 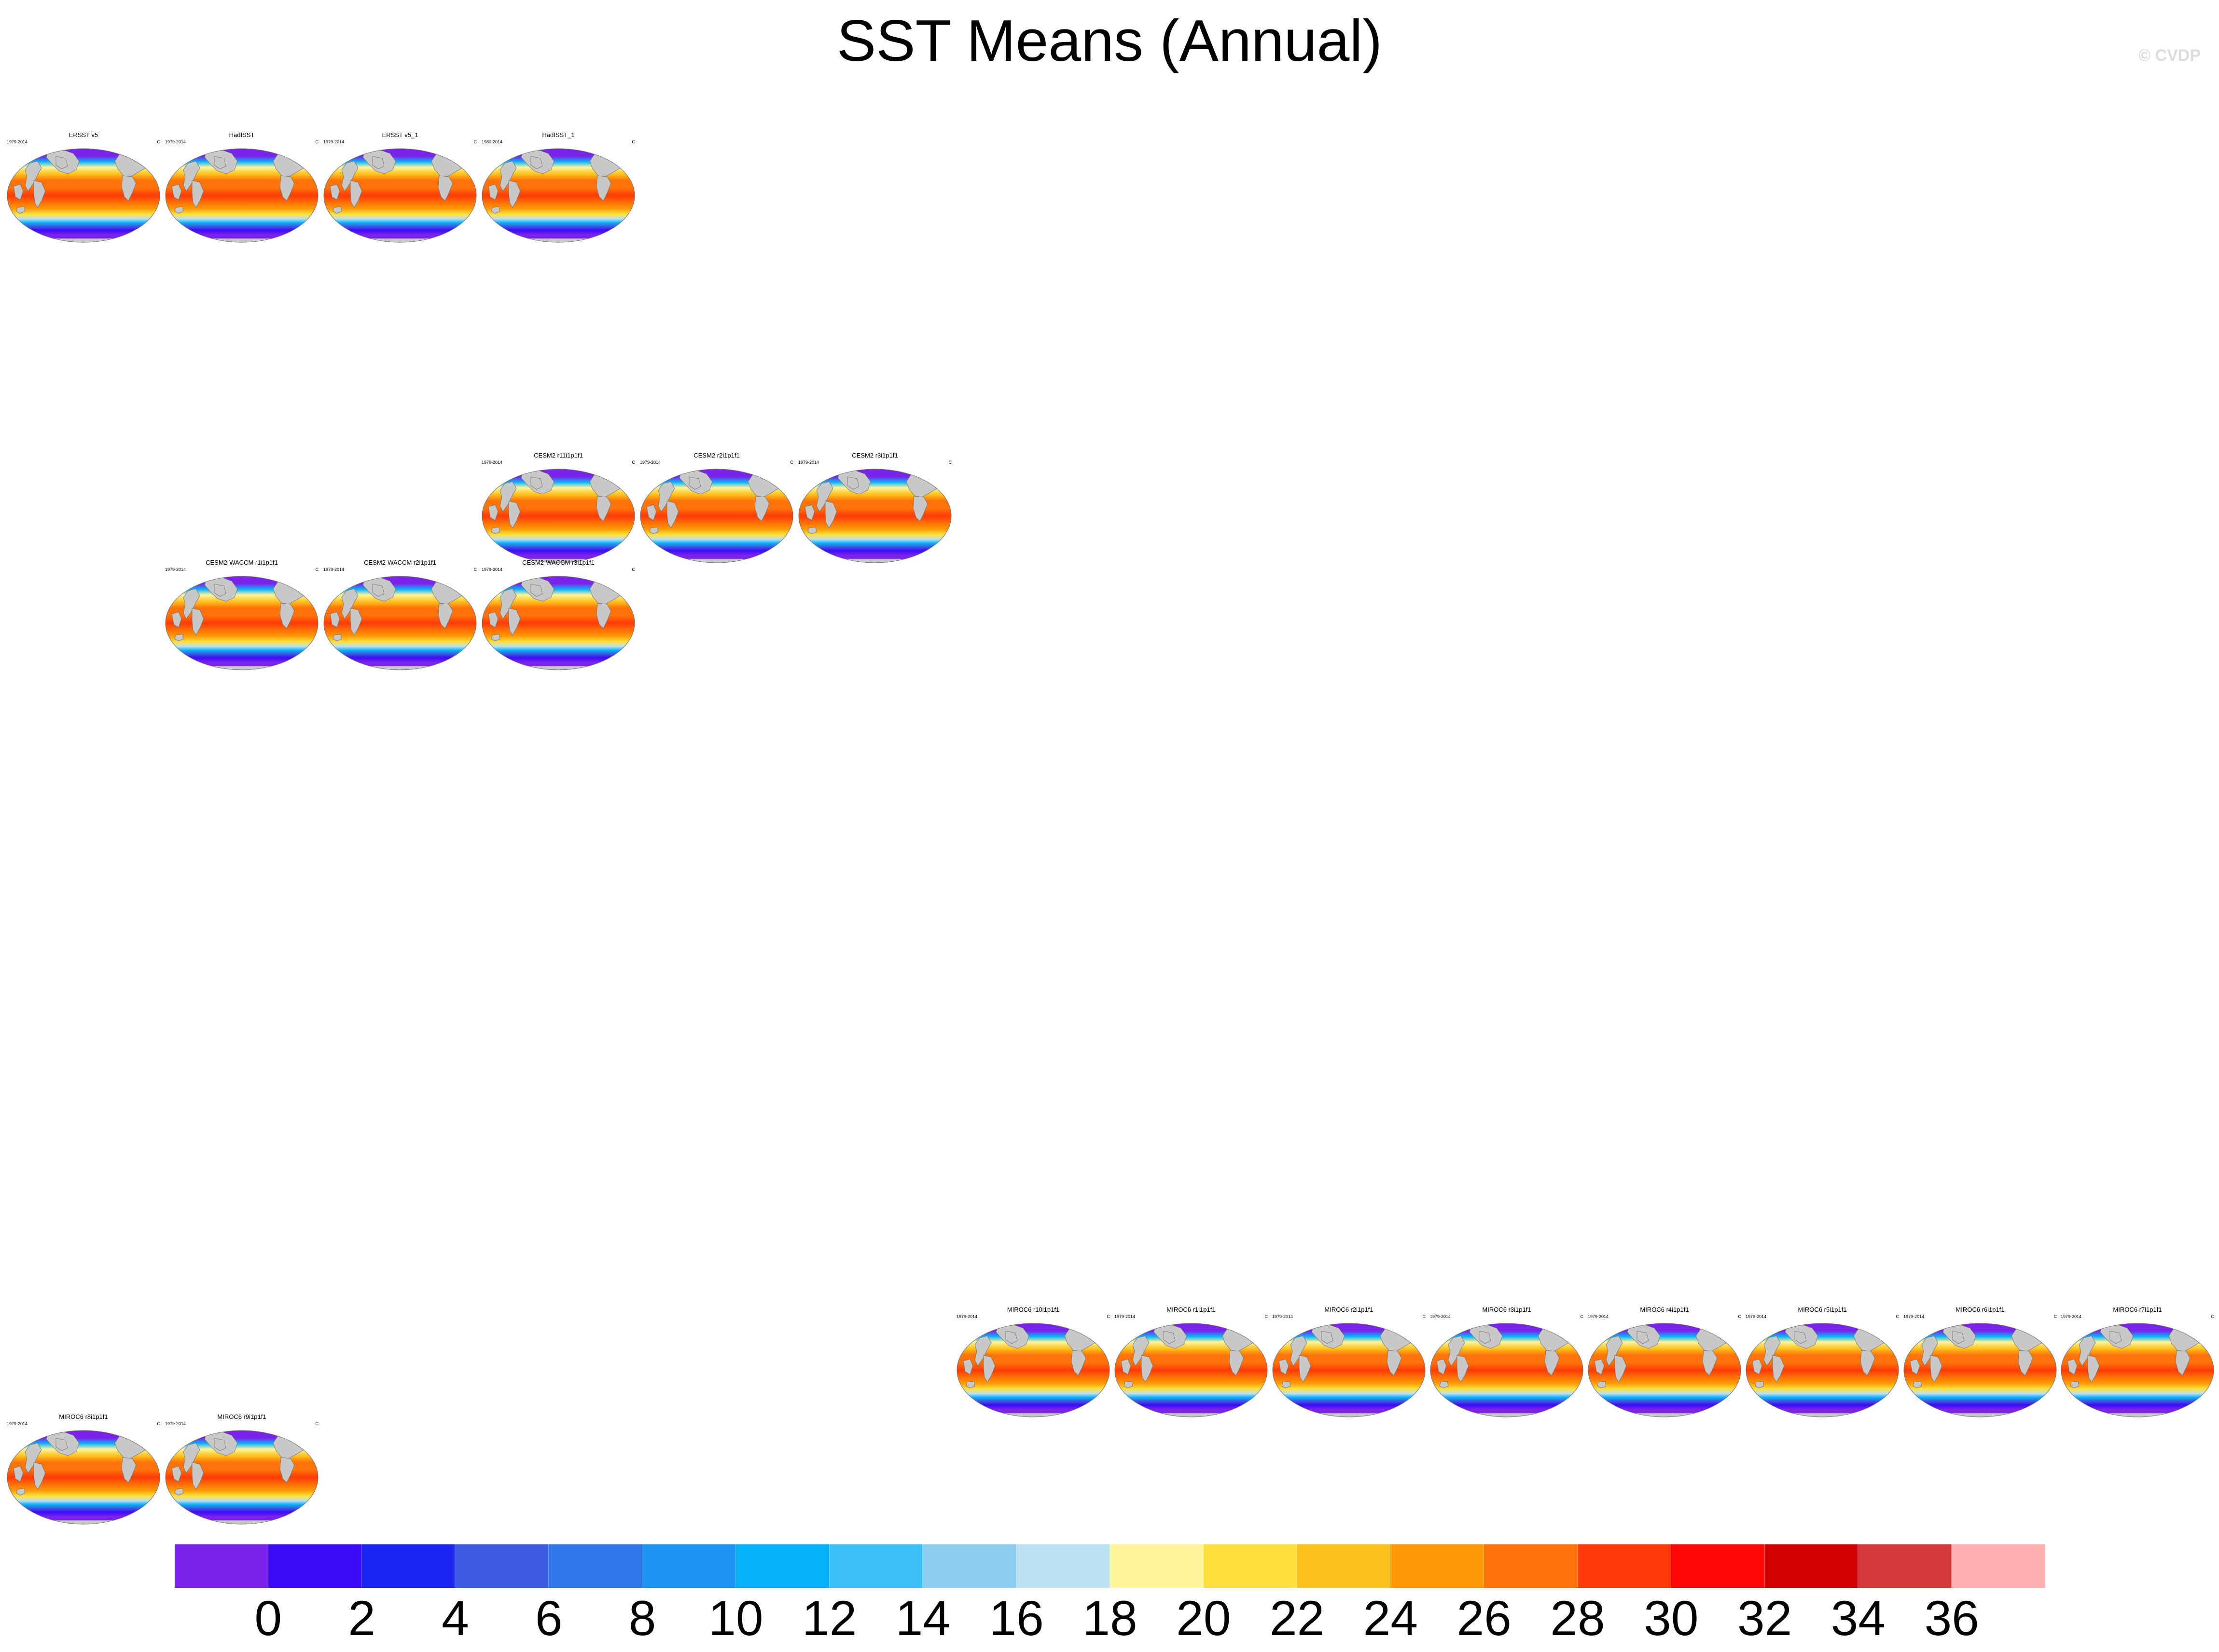 I want to click on panel-title: MIROC6 r6i1p1f1, so click(x=1980, y=1309).